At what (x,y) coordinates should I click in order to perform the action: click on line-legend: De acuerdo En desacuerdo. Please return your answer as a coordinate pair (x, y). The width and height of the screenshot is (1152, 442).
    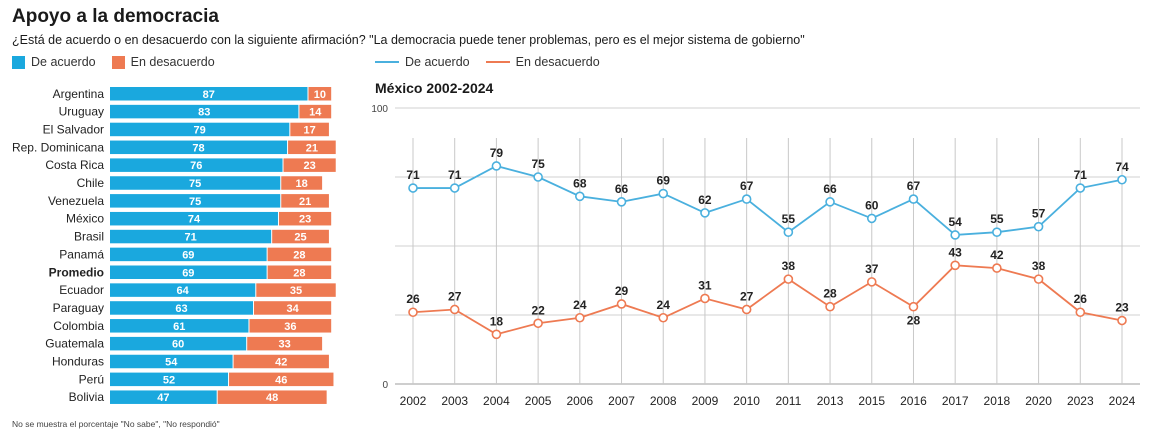
    Looking at the image, I should click on (495, 62).